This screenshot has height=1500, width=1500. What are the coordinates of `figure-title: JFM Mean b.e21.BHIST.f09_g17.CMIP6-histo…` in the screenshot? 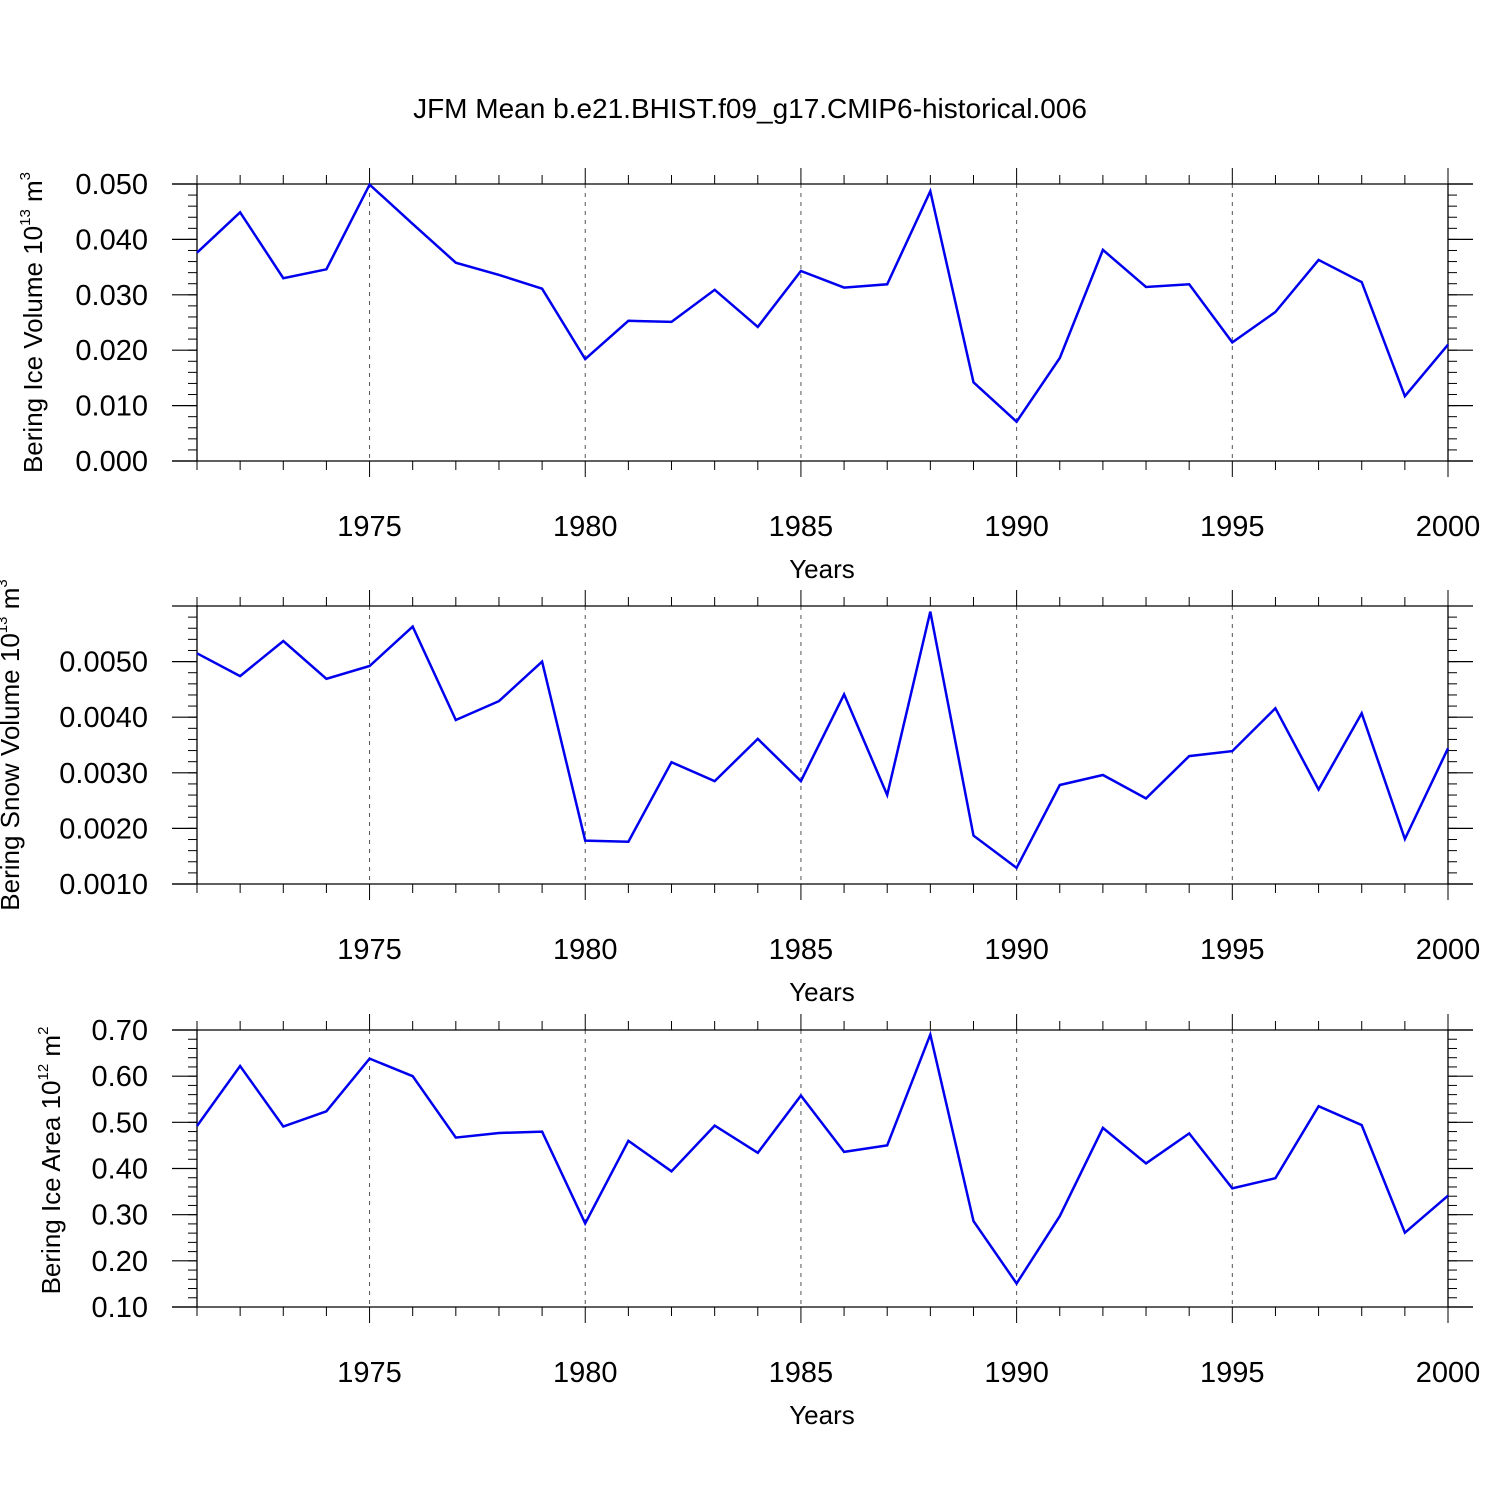 It's located at (750, 108).